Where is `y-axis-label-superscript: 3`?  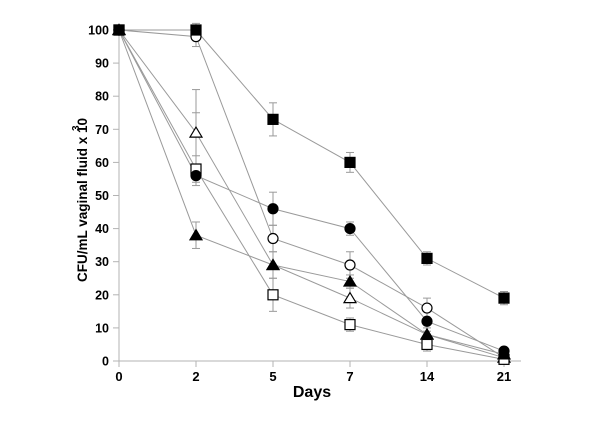
y-axis-label-superscript: 3 is located at coordinates (76, 128).